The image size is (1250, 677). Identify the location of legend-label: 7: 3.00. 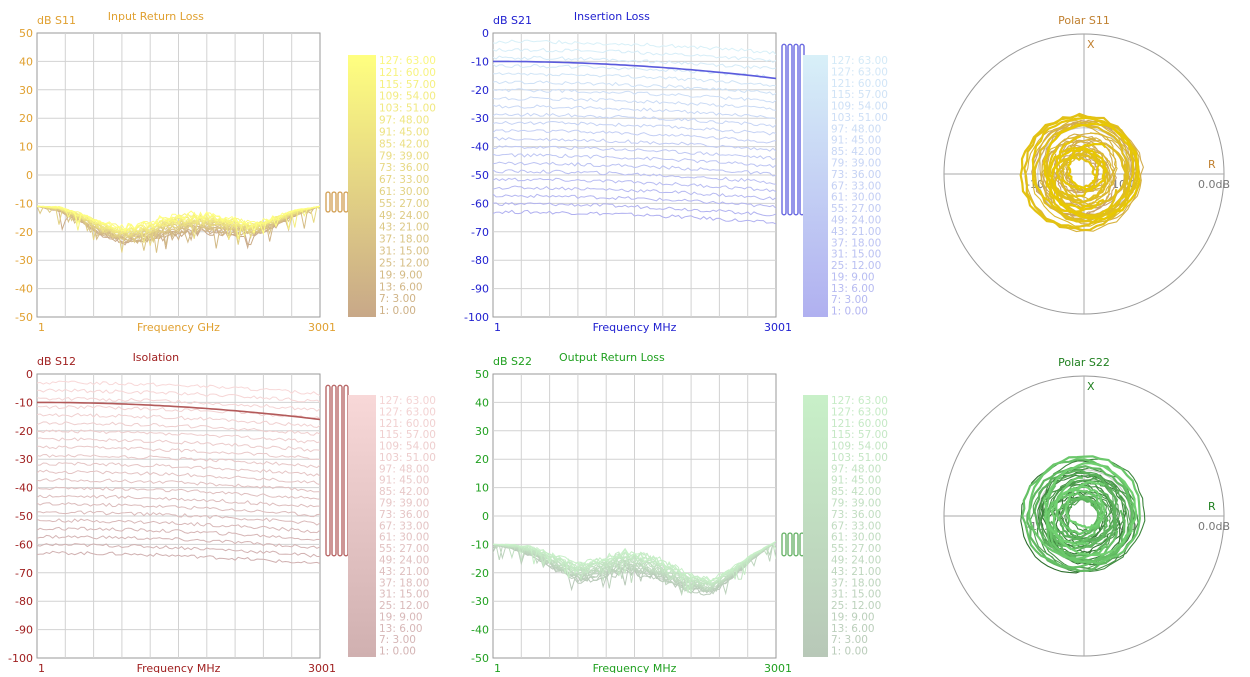
(849, 640).